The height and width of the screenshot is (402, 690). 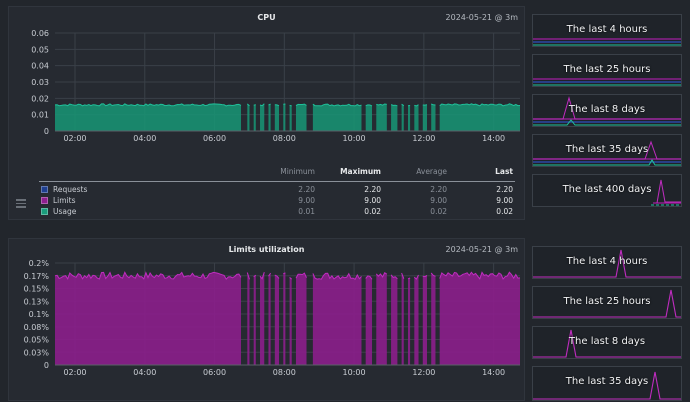 What do you see at coordinates (356, 211) in the screenshot?
I see `usage-max: 0.02` at bounding box center [356, 211].